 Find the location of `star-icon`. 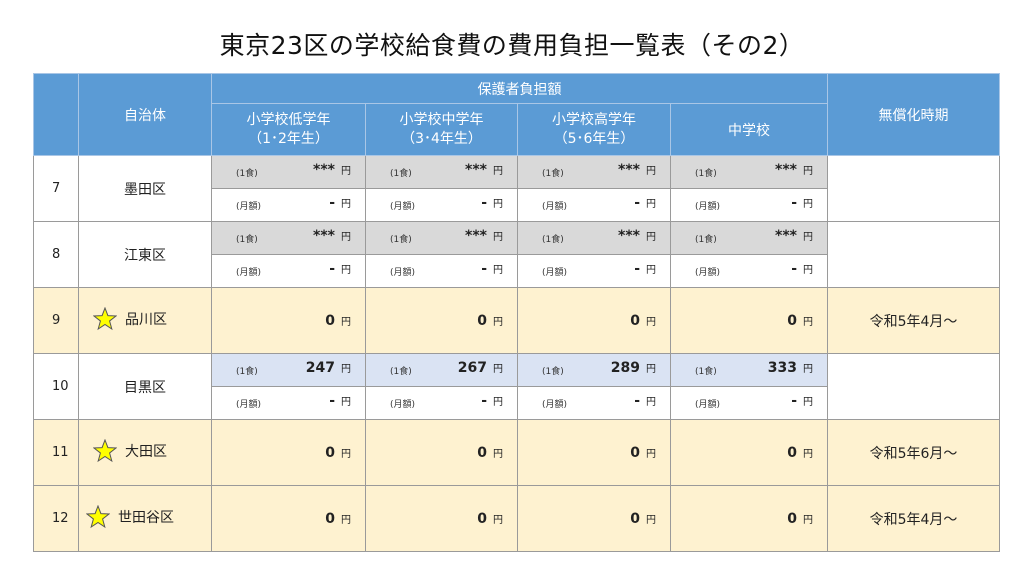

star-icon is located at coordinates (105, 318).